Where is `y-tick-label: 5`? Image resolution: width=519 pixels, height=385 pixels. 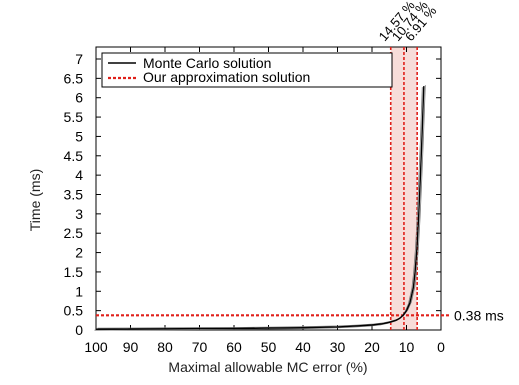 y-tick-label: 5 is located at coordinates (79, 136).